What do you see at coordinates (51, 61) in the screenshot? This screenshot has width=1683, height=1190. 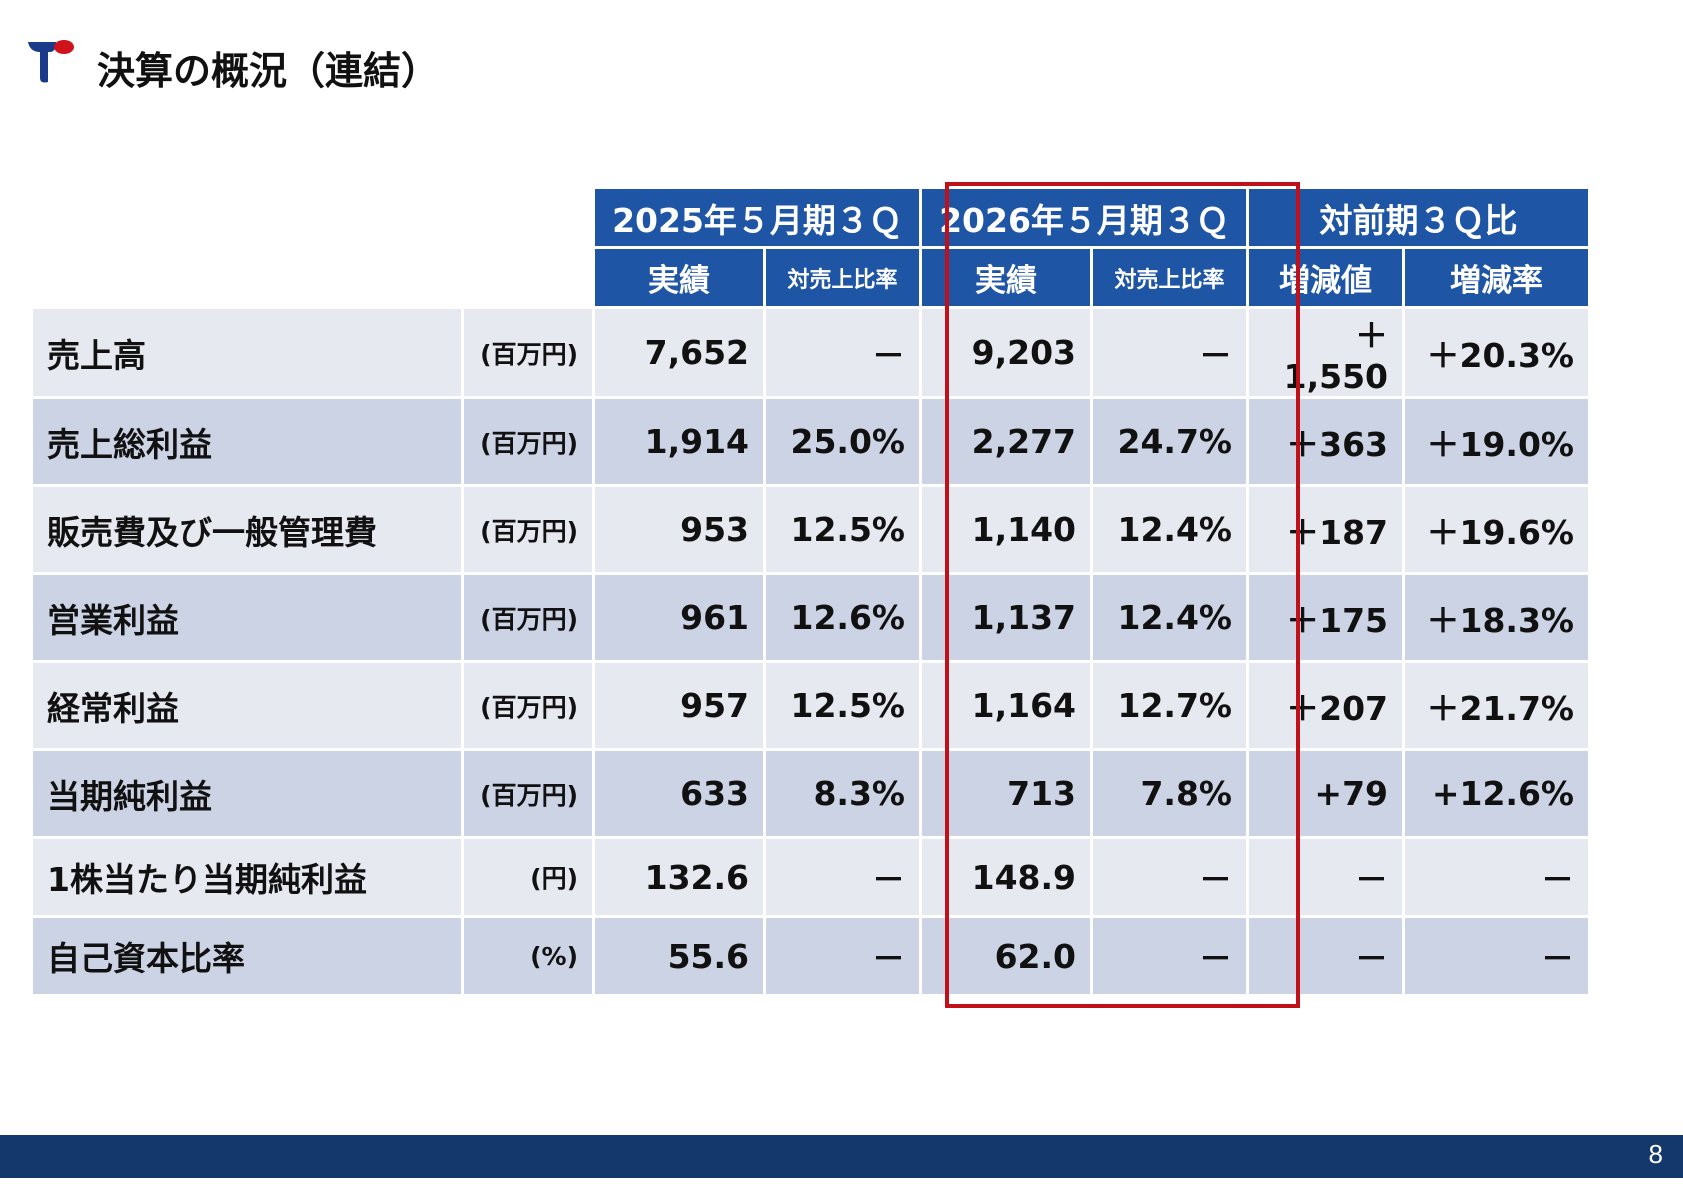 I see `company-logo` at bounding box center [51, 61].